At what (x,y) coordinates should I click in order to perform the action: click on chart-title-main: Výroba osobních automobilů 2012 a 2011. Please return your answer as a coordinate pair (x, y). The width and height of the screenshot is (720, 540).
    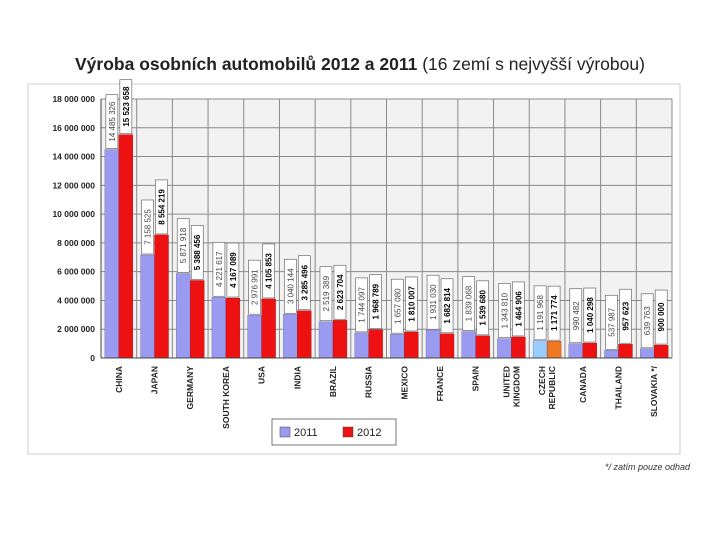
    Looking at the image, I should click on (246, 64).